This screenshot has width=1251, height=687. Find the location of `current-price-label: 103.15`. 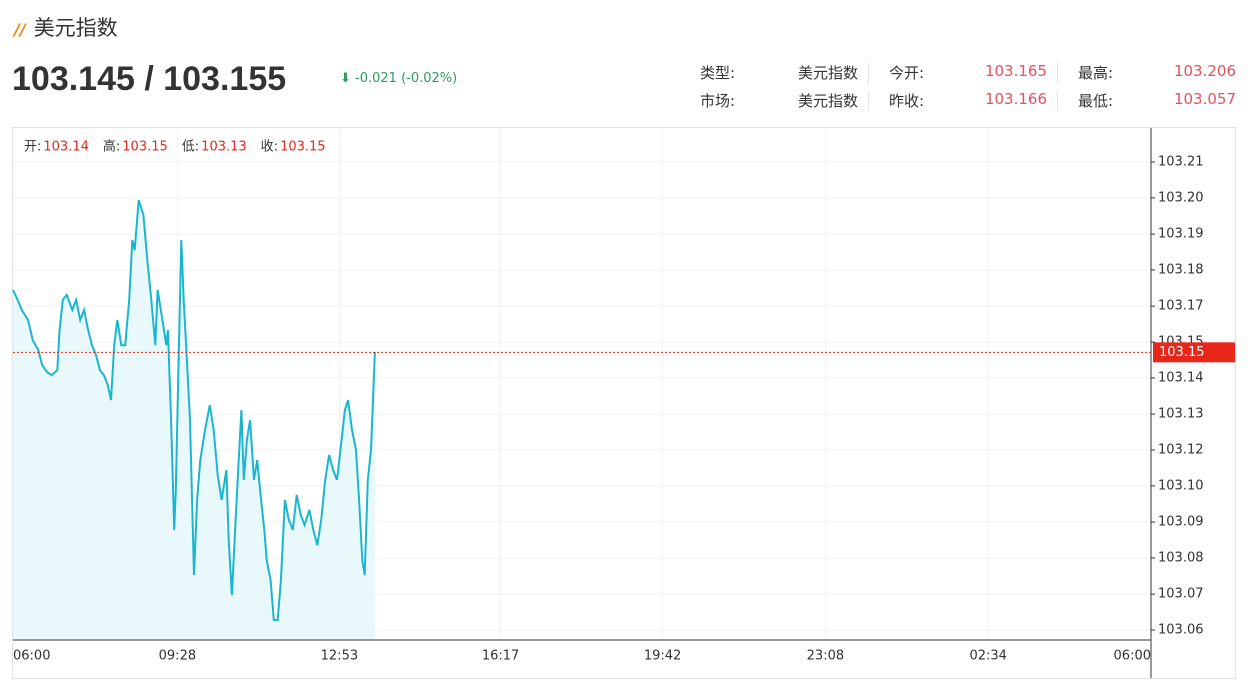

current-price-label: 103.15 is located at coordinates (1182, 352).